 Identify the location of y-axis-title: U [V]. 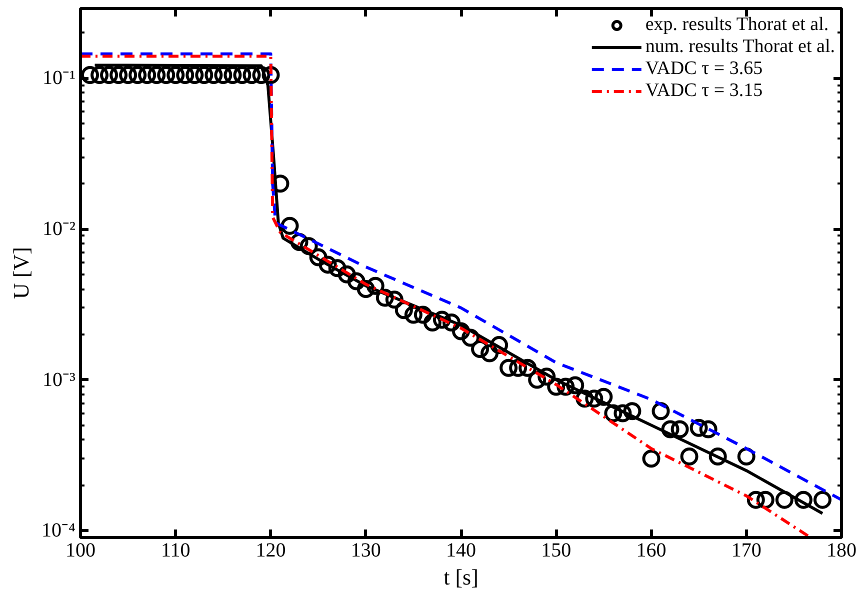
(21, 273).